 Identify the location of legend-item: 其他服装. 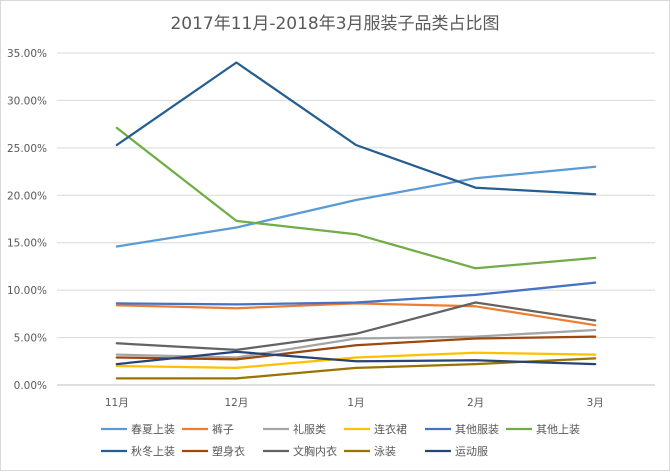
(462, 429).